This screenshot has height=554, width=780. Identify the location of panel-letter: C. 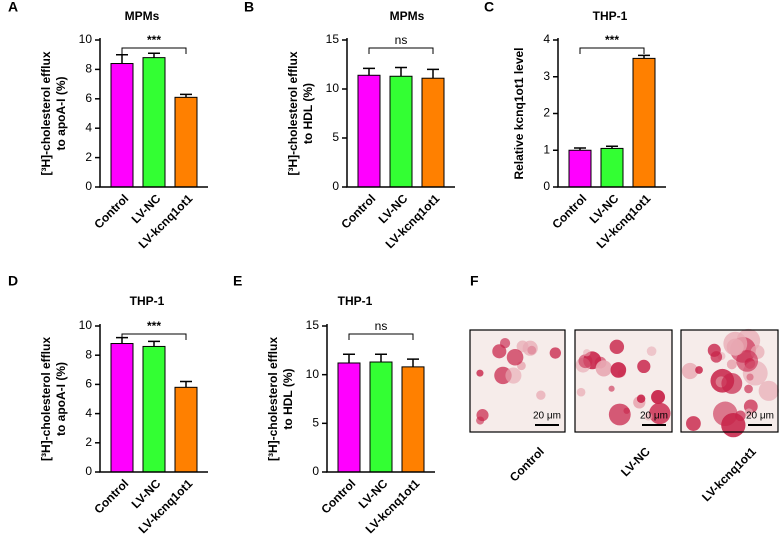
(489, 7).